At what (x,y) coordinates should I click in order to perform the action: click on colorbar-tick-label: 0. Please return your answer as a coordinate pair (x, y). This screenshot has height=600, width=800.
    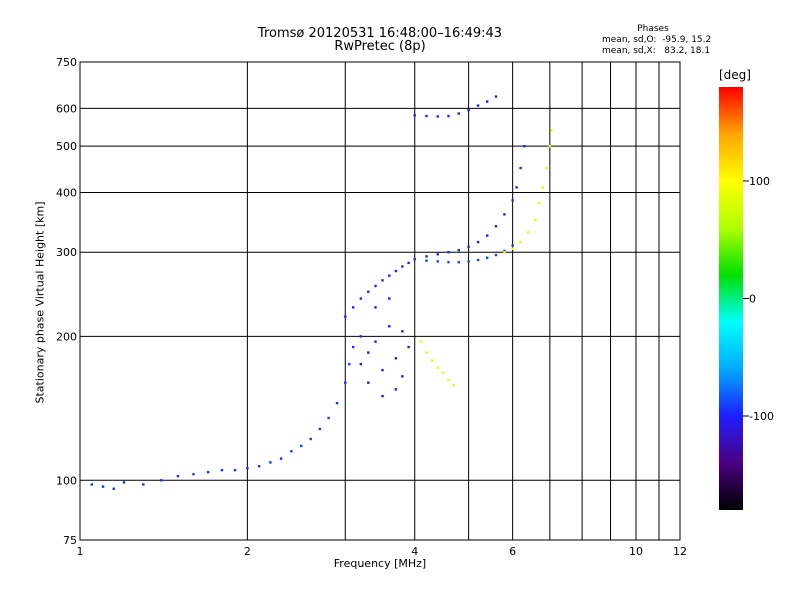
    Looking at the image, I should click on (752, 299).